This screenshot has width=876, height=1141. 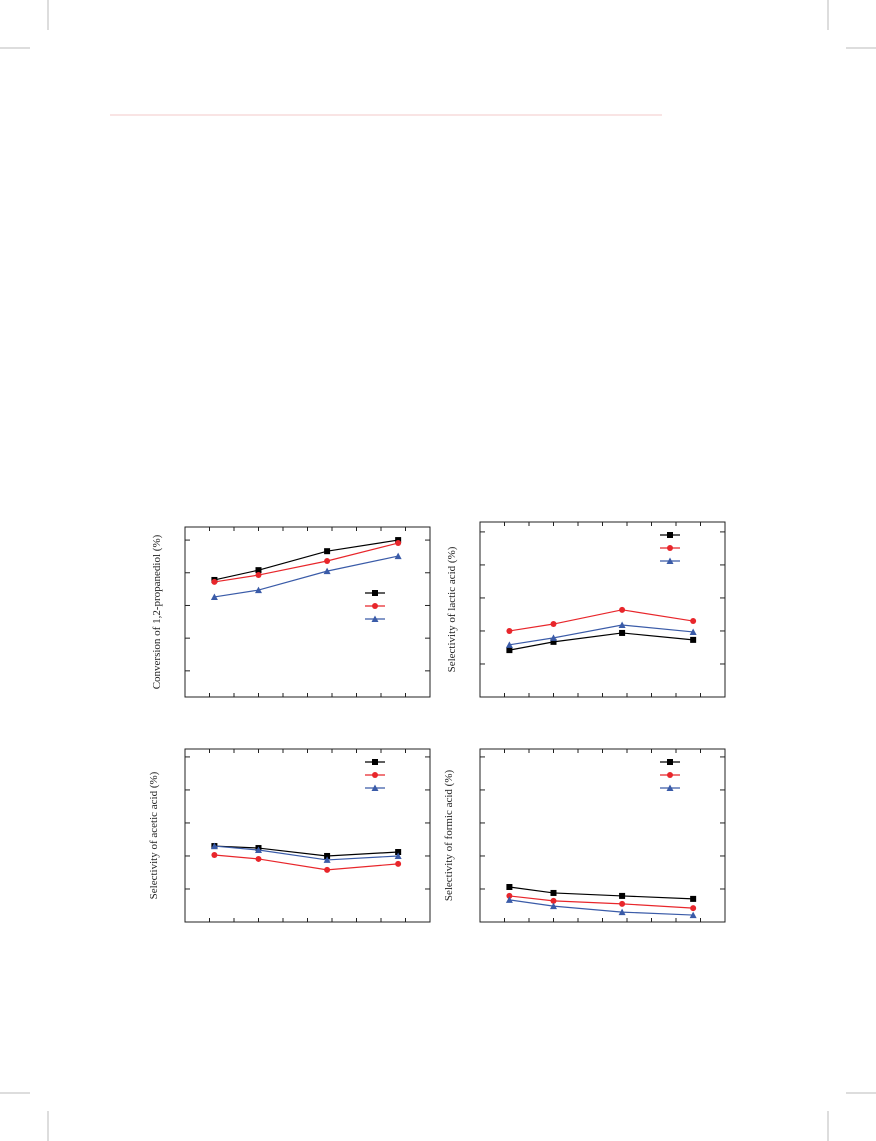 I want to click on y-axis-label: Selectivity of lactic acid (%), so click(x=452, y=609).